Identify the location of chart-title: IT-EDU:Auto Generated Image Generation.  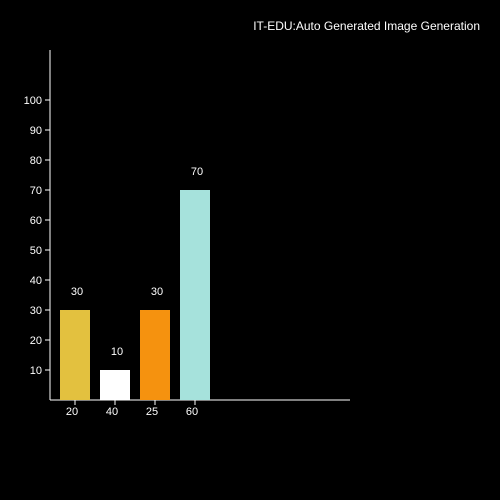
(366, 26).